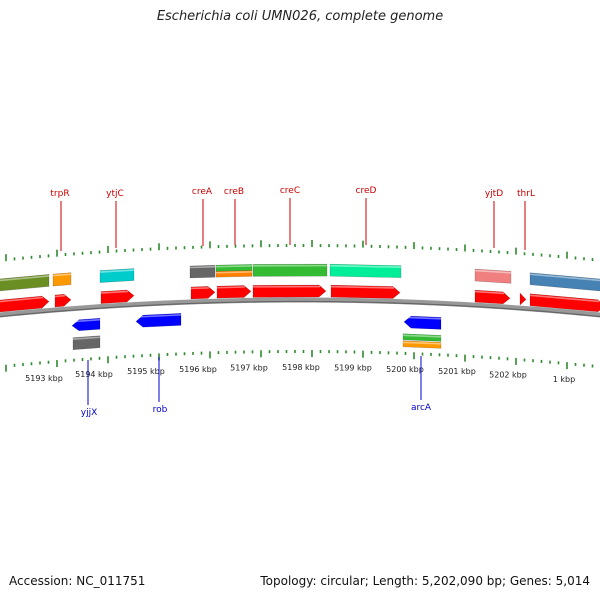 Image resolution: width=600 pixels, height=600 pixels. What do you see at coordinates (457, 371) in the screenshot?
I see `kbp-label: 5201 kbp` at bounding box center [457, 371].